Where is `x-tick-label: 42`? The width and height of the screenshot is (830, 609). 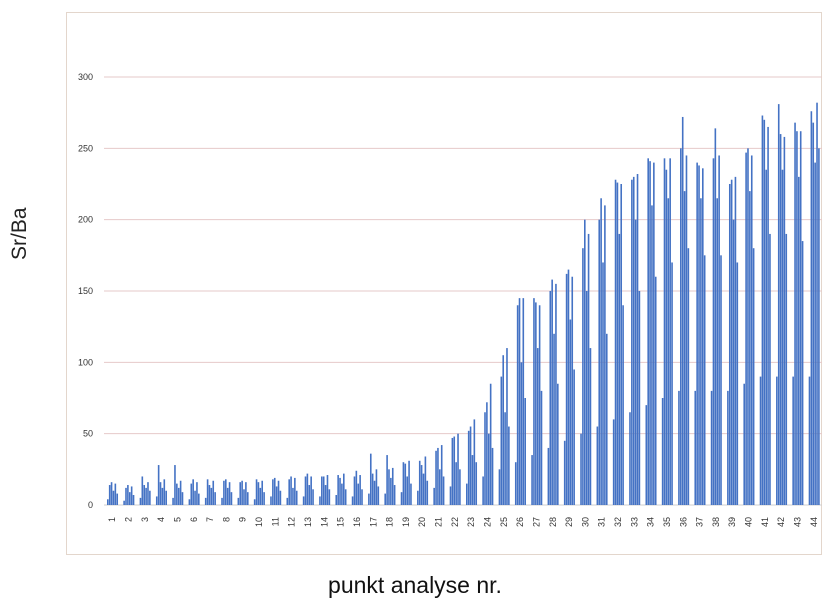
x-tick-label: 42 is located at coordinates (781, 522).